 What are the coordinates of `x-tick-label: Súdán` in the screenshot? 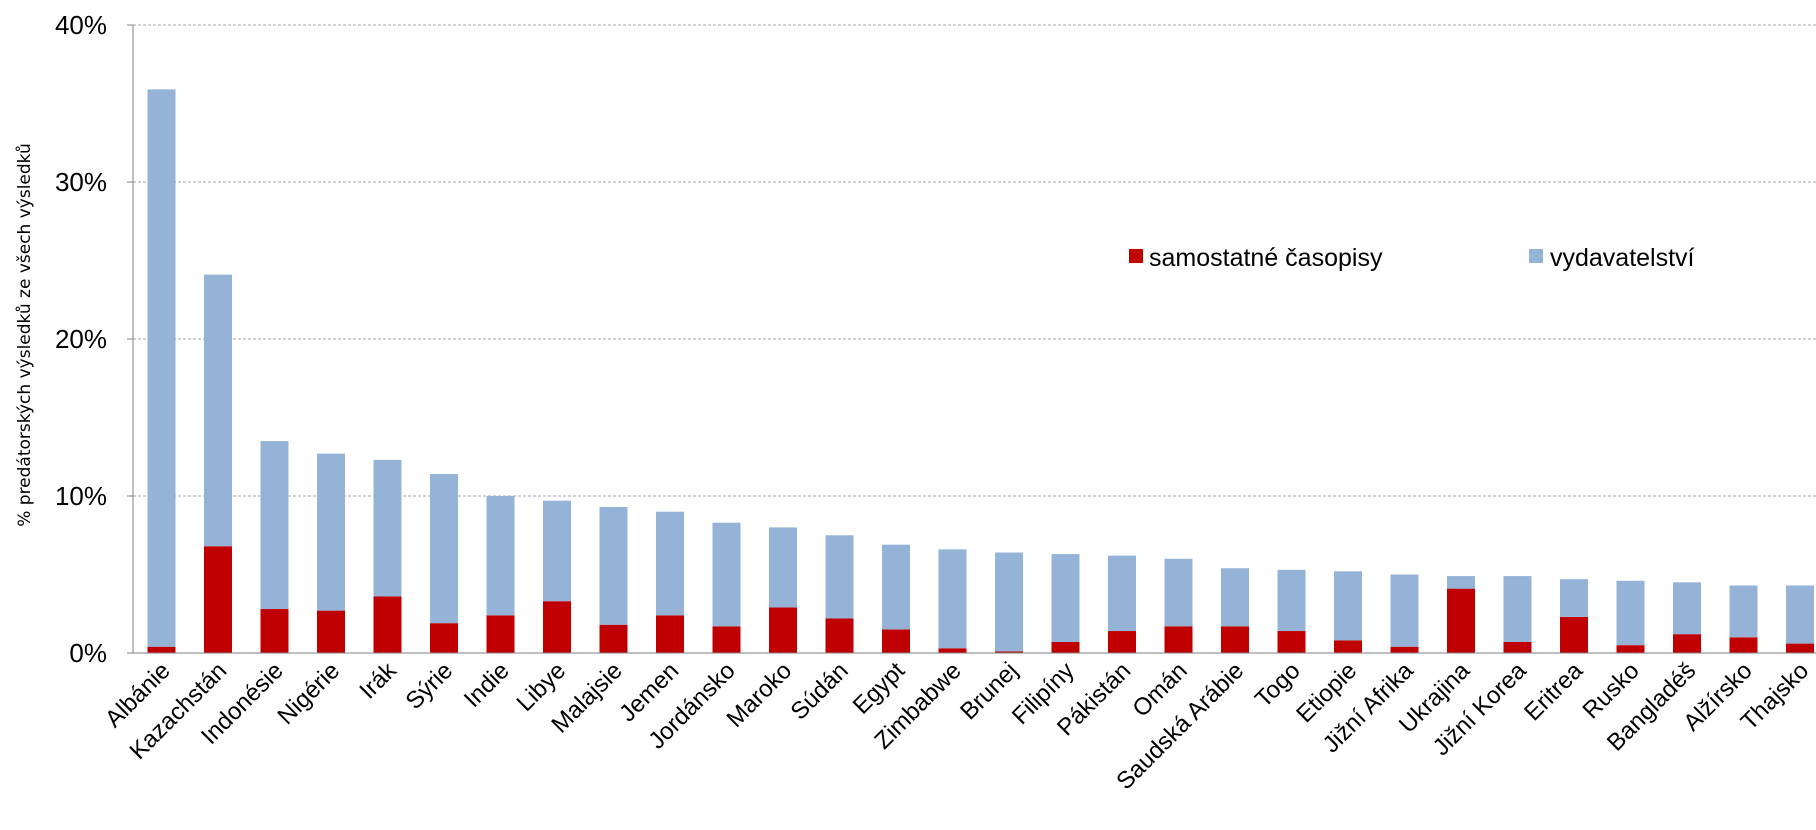 It's located at (820, 691).